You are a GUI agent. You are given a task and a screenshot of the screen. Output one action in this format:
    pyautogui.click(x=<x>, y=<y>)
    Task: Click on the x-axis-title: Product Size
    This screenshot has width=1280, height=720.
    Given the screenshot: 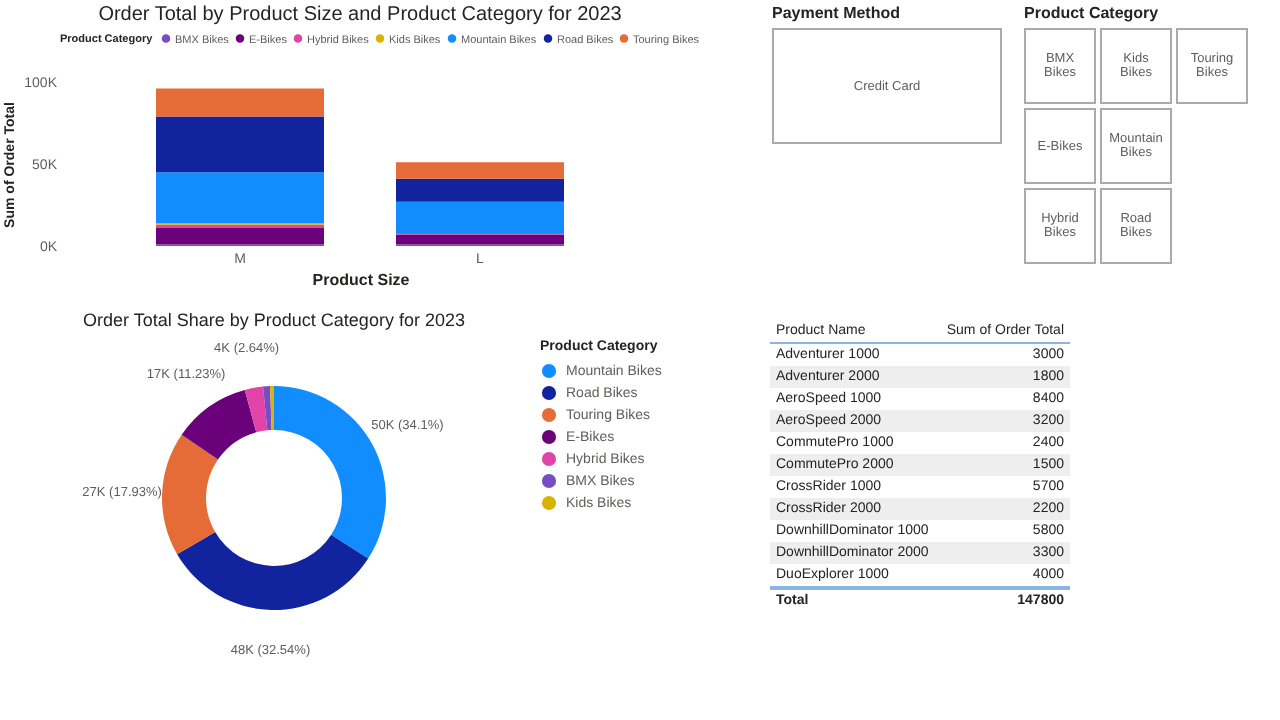 What is the action you would take?
    pyautogui.click(x=361, y=280)
    